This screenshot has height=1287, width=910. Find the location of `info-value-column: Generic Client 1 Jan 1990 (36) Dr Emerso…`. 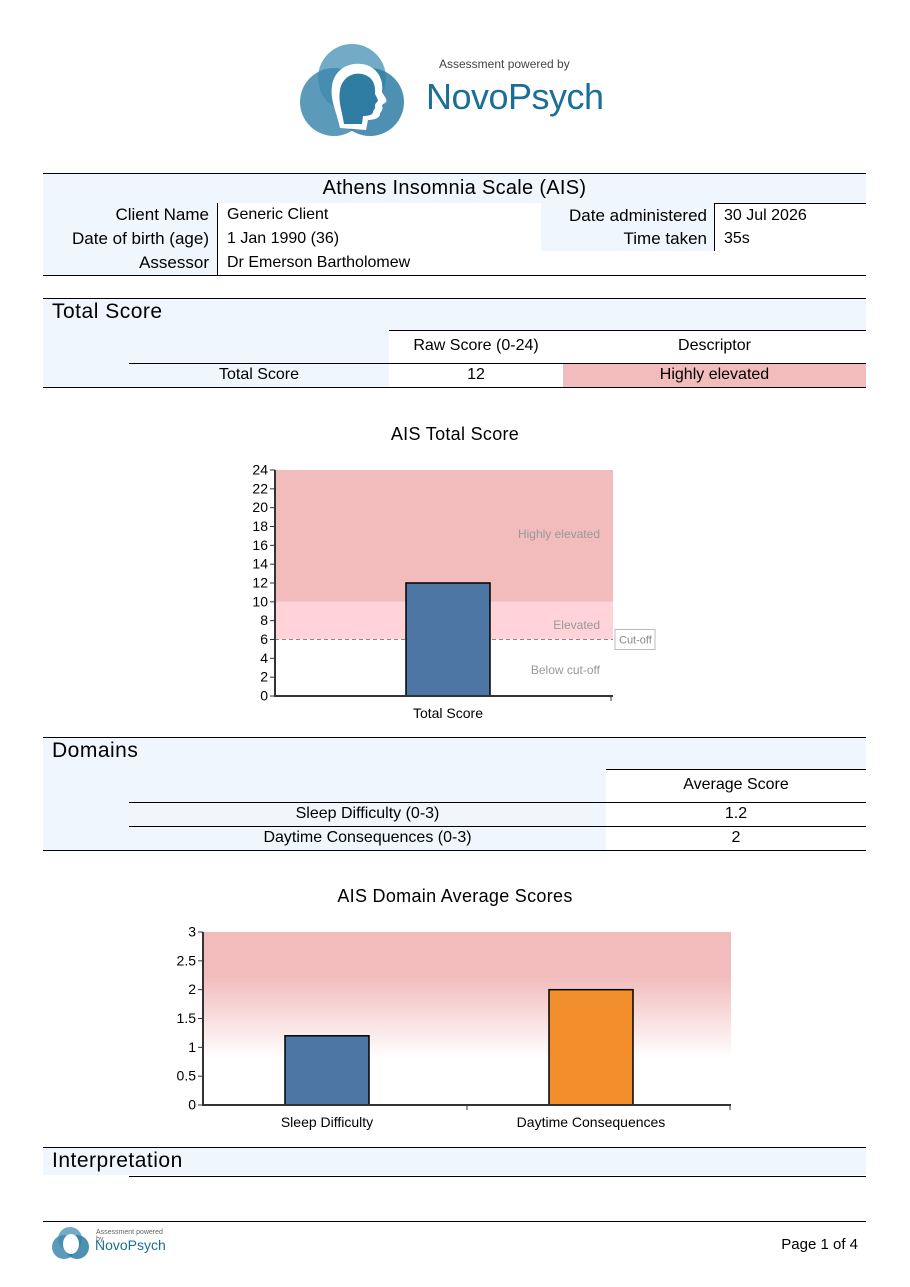

info-value-column: Generic Client 1 Jan 1990 (36) Dr Emerso… is located at coordinates (379, 239).